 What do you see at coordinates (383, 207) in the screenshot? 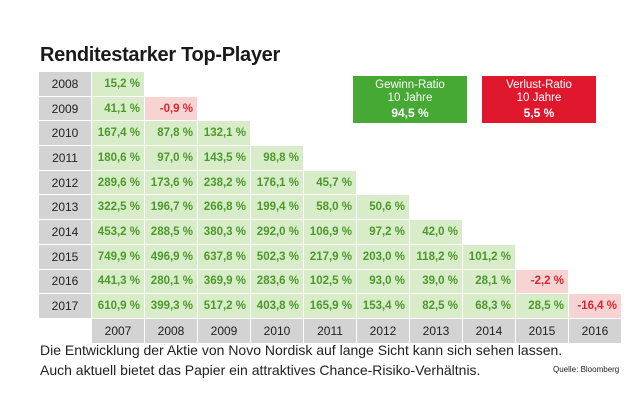
I see `return-cell-2013-2012: 50,6 %` at bounding box center [383, 207].